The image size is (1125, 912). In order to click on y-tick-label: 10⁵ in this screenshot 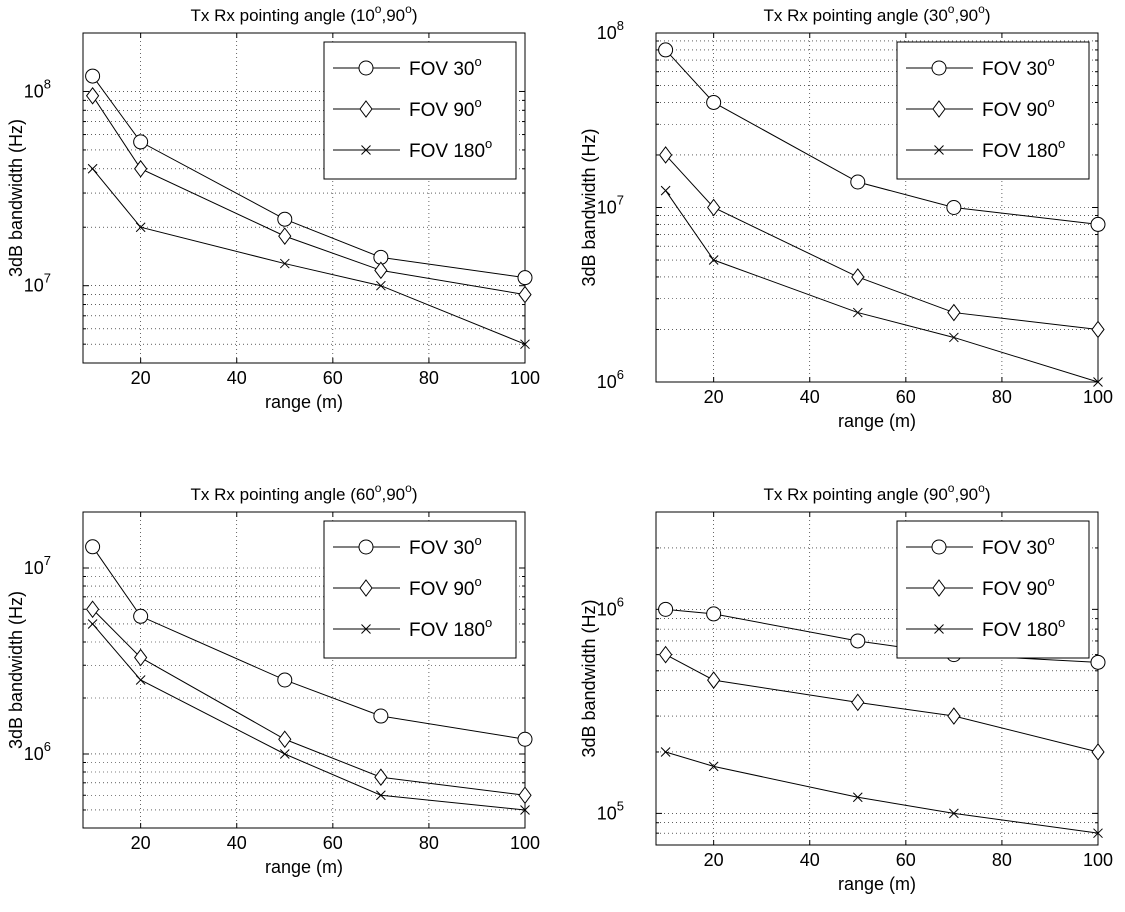, I will do `click(610, 810)`.